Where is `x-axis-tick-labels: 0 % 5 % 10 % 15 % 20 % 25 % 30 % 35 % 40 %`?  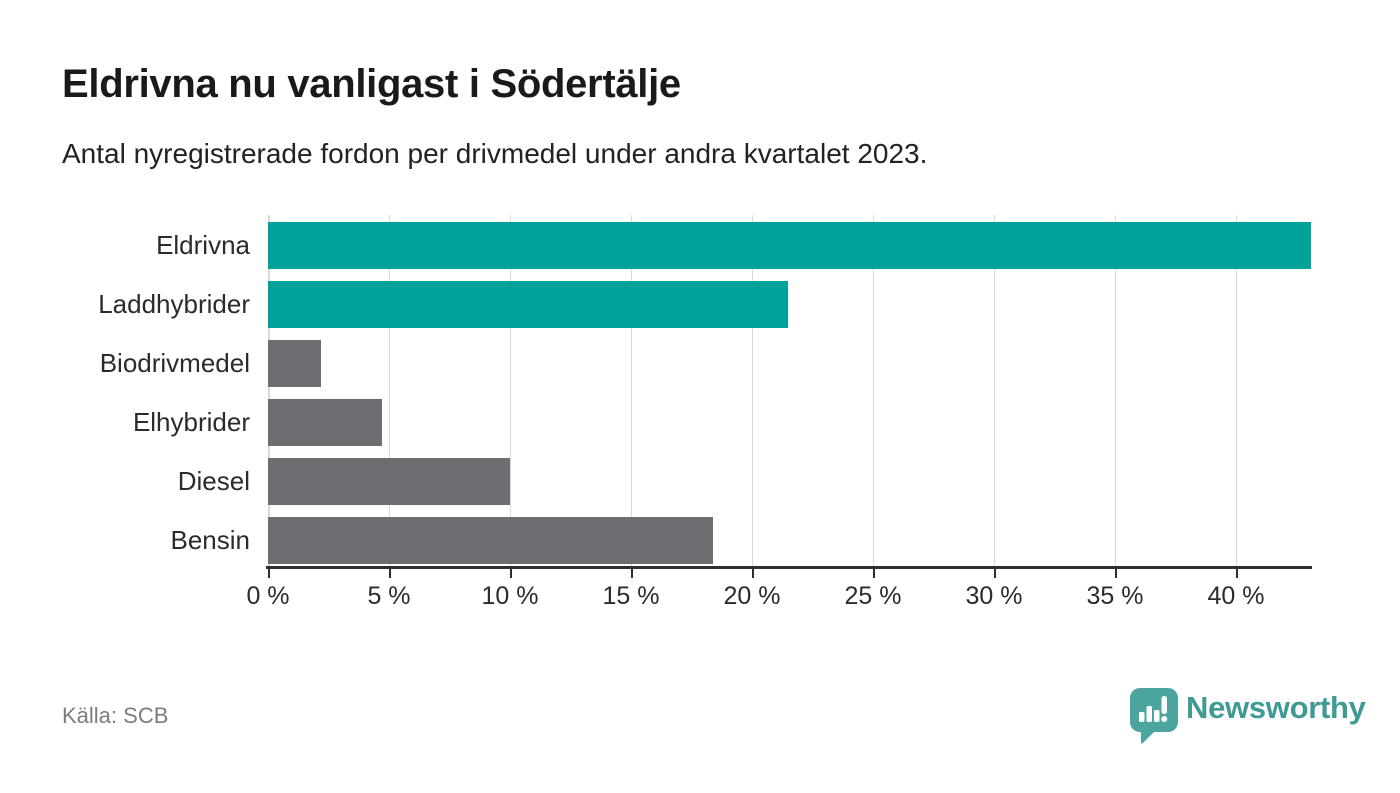
x-axis-tick-labels: 0 % 5 % 10 % 15 % 20 % 25 % 30 % 35 % 40 % is located at coordinates (778, 599).